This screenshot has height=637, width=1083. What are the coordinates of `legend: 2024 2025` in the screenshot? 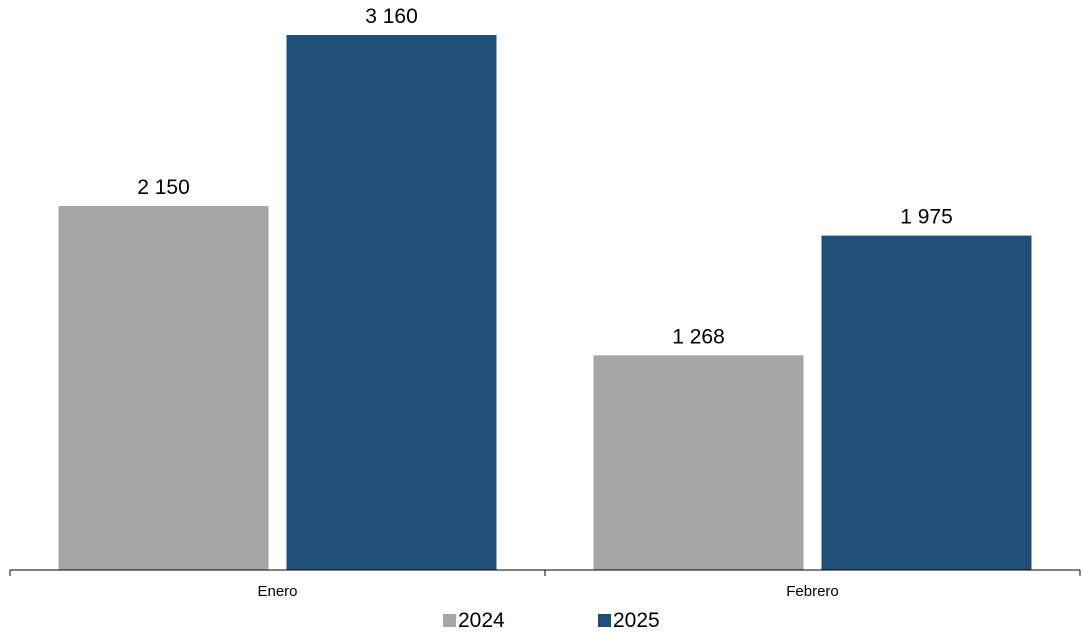 It's located at (551, 620).